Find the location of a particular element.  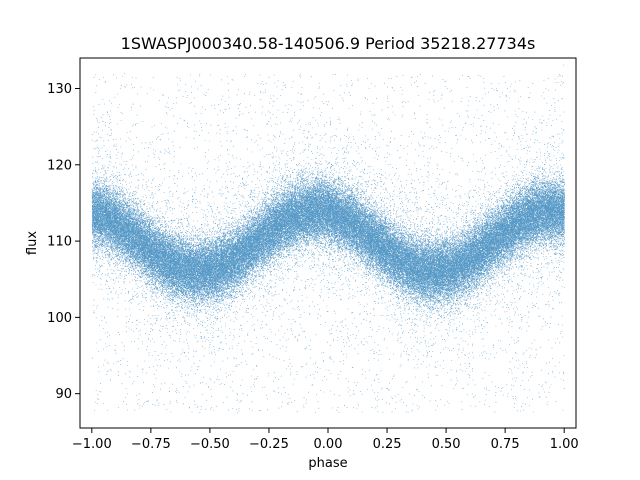

x-tick-label: 0.50 is located at coordinates (446, 444).